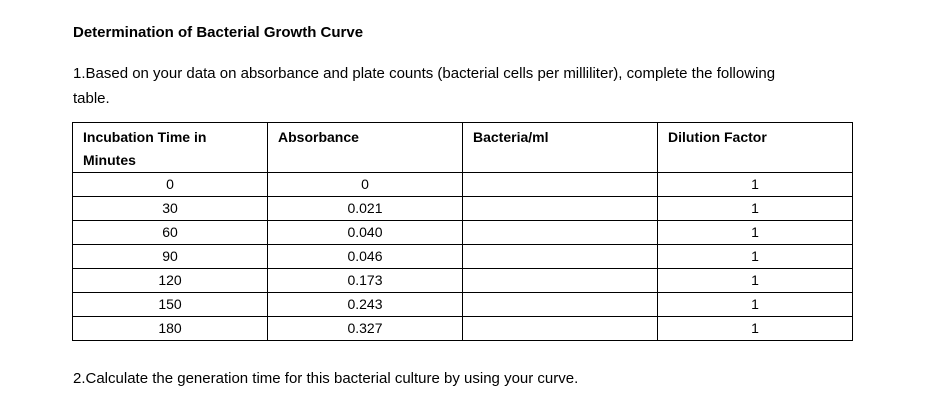 The width and height of the screenshot is (930, 401). I want to click on cell: 0.021, so click(365, 208).